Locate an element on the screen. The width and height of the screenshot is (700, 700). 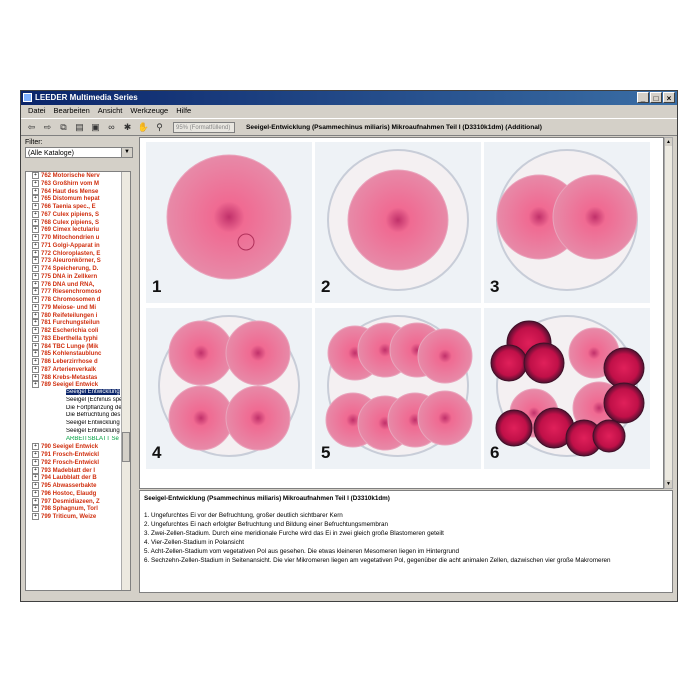
tree-item: +777 Riesenchromoso is located at coordinates (78, 292).